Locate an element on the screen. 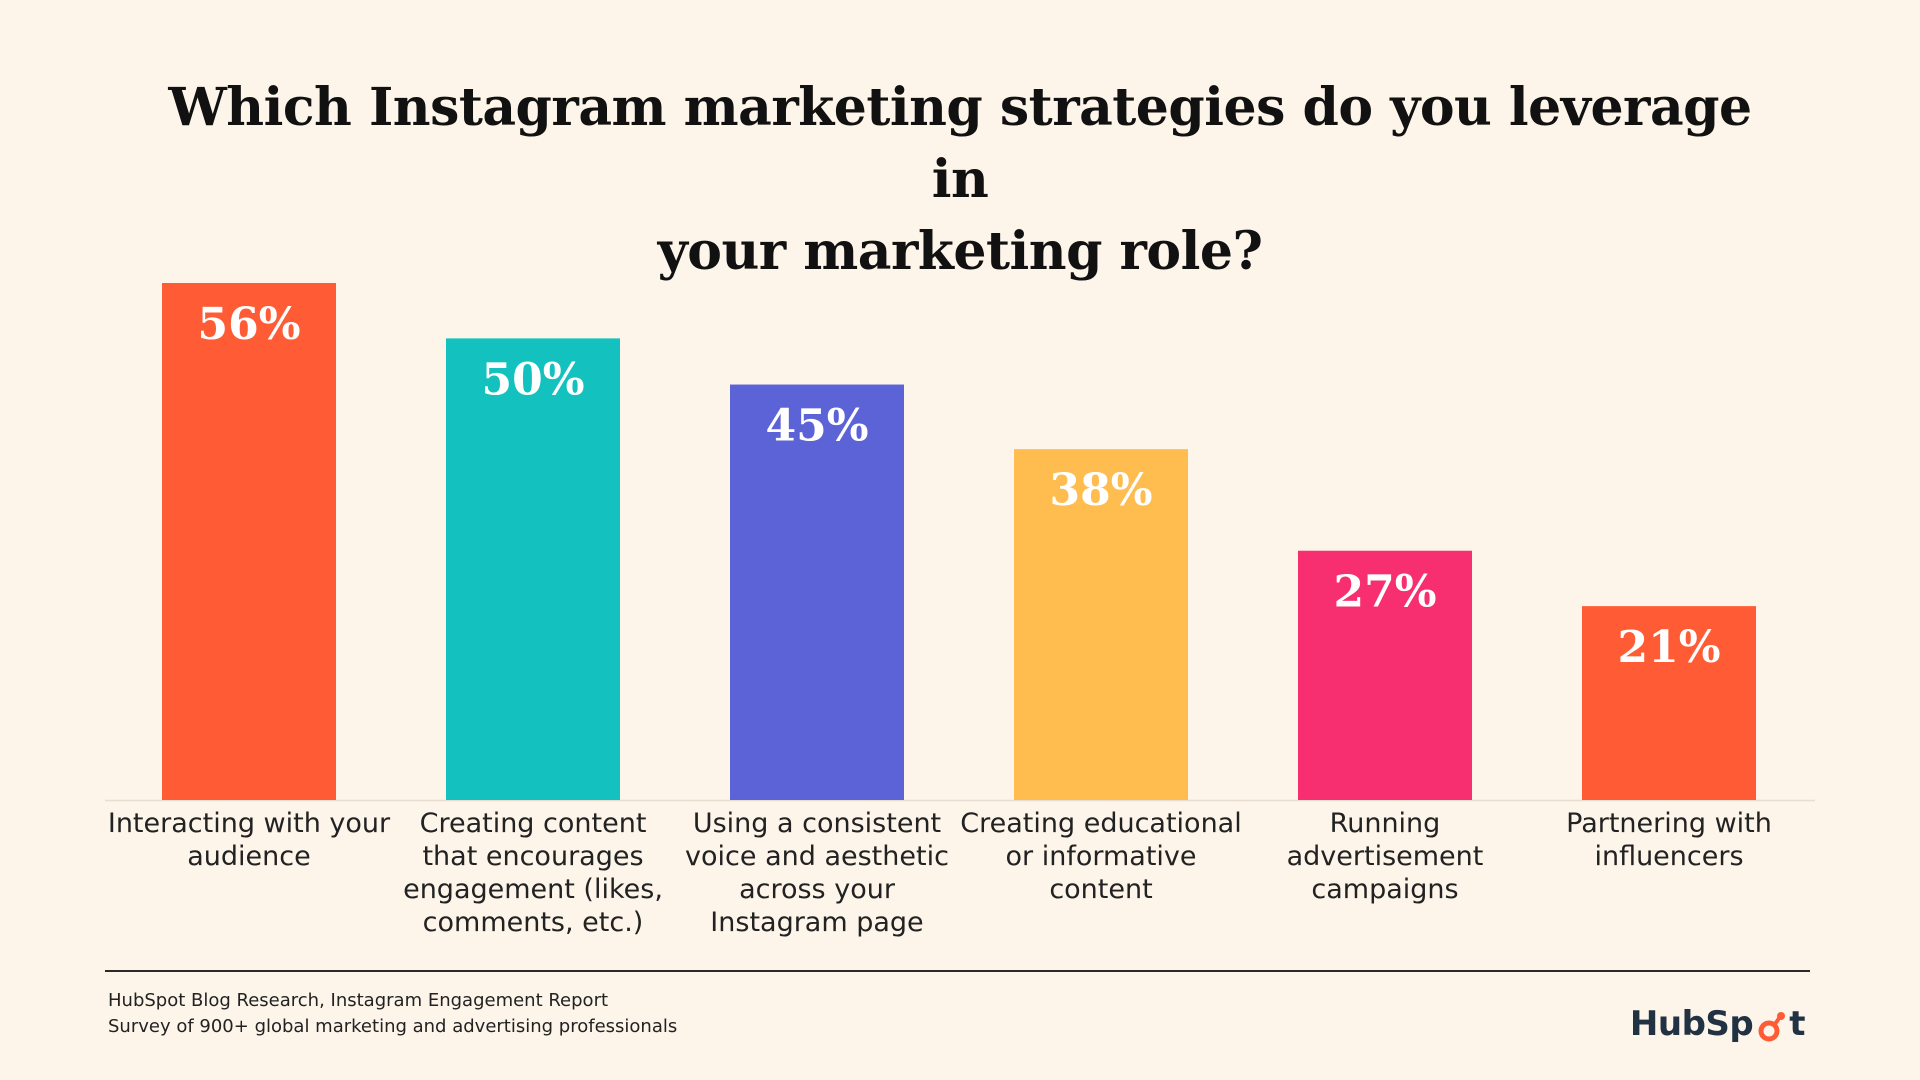  bar-value-label-6: 21% is located at coordinates (1668, 647).